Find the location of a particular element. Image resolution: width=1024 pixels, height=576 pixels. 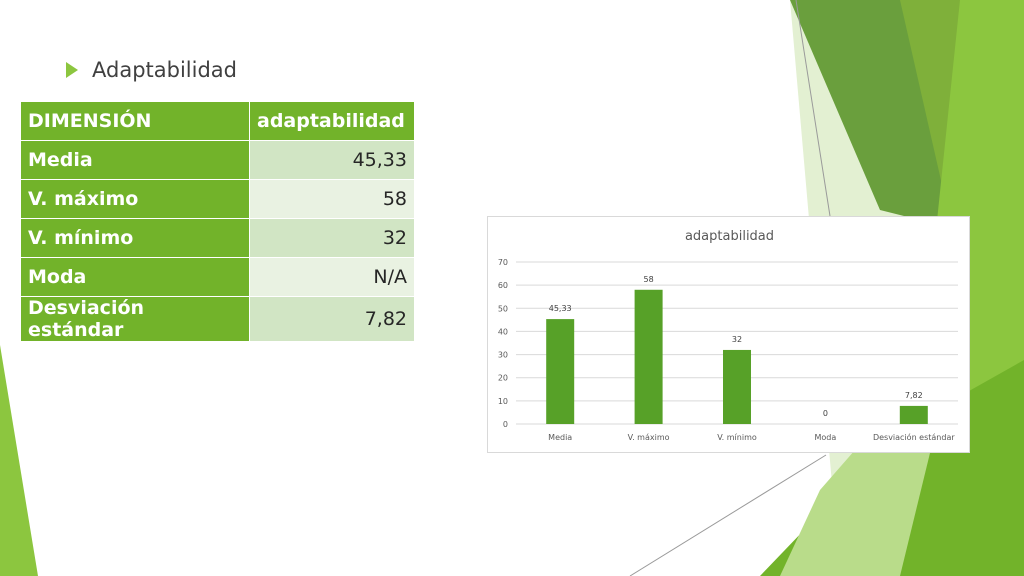

left-green-shard is located at coordinates (19, 460).